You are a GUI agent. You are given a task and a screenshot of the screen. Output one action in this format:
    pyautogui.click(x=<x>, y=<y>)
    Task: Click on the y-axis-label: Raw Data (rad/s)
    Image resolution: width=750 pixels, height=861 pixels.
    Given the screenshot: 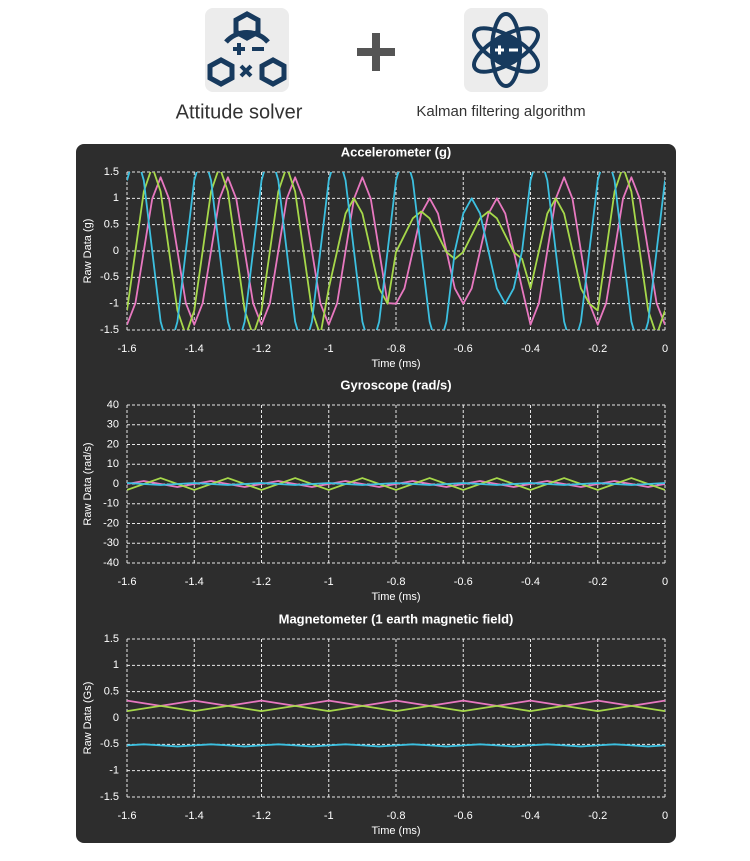 What is the action you would take?
    pyautogui.click(x=88, y=483)
    